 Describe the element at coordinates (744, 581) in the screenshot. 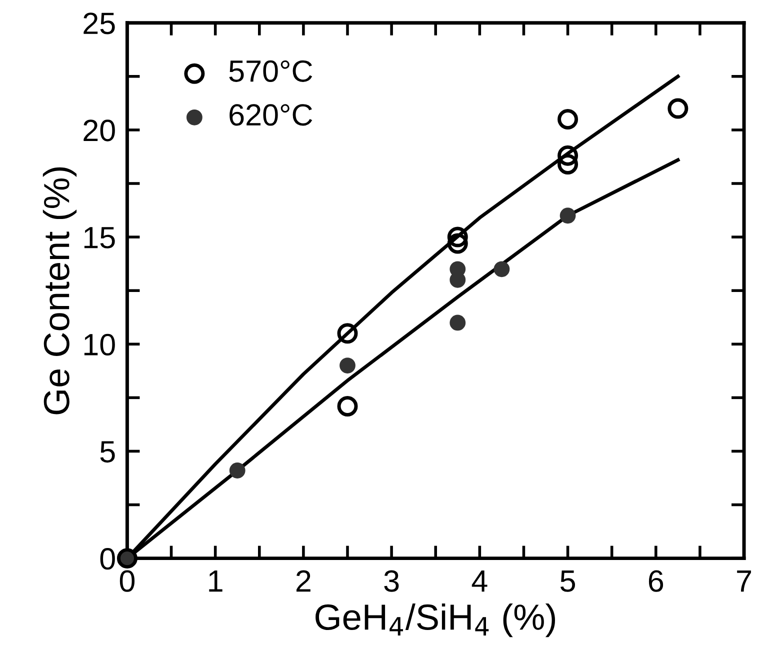

I see `x-tick-label: 7` at that location.